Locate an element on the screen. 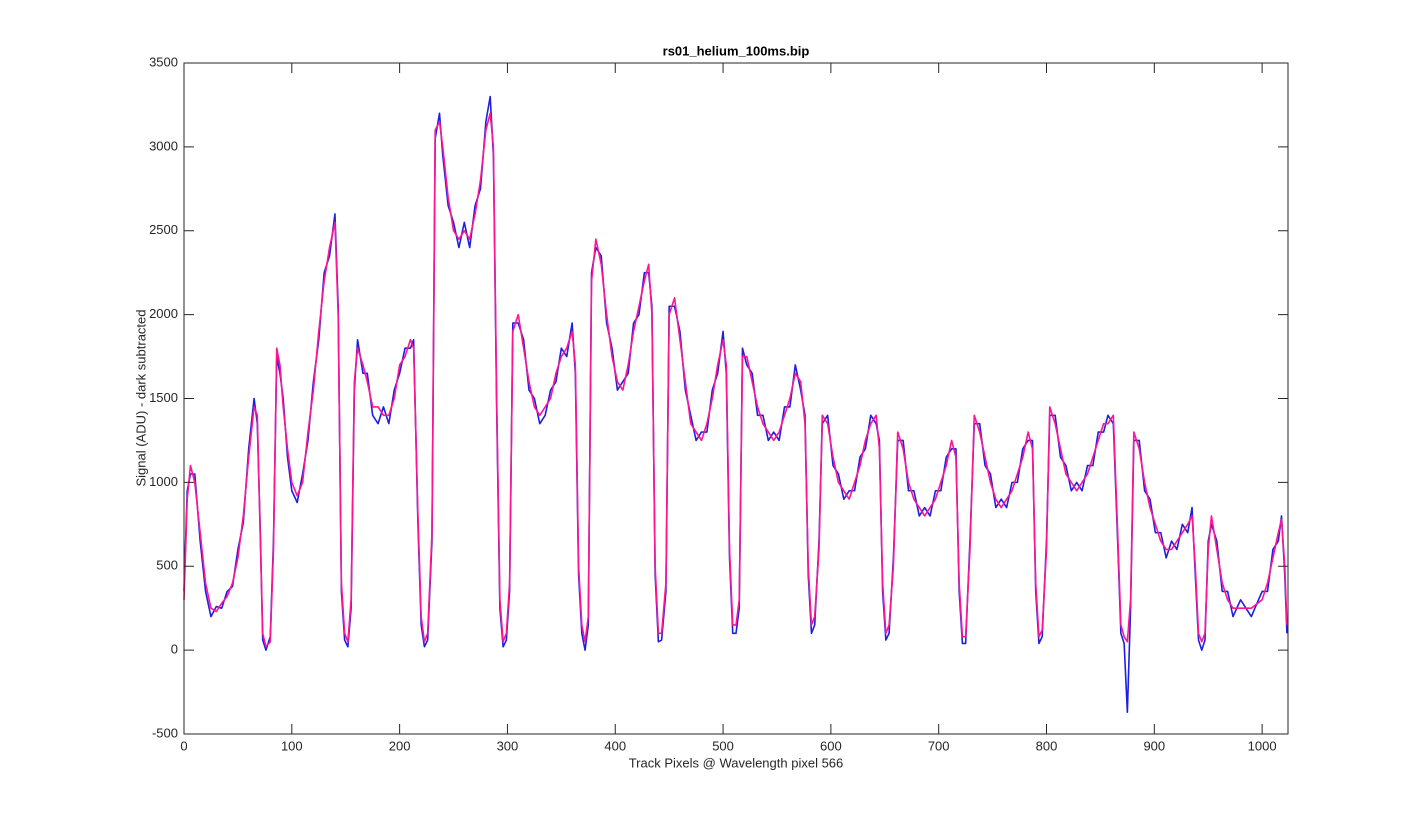 Image resolution: width=1425 pixels, height=825 pixels. chart-title: rs01_helium_100ms.bip is located at coordinates (736, 50).